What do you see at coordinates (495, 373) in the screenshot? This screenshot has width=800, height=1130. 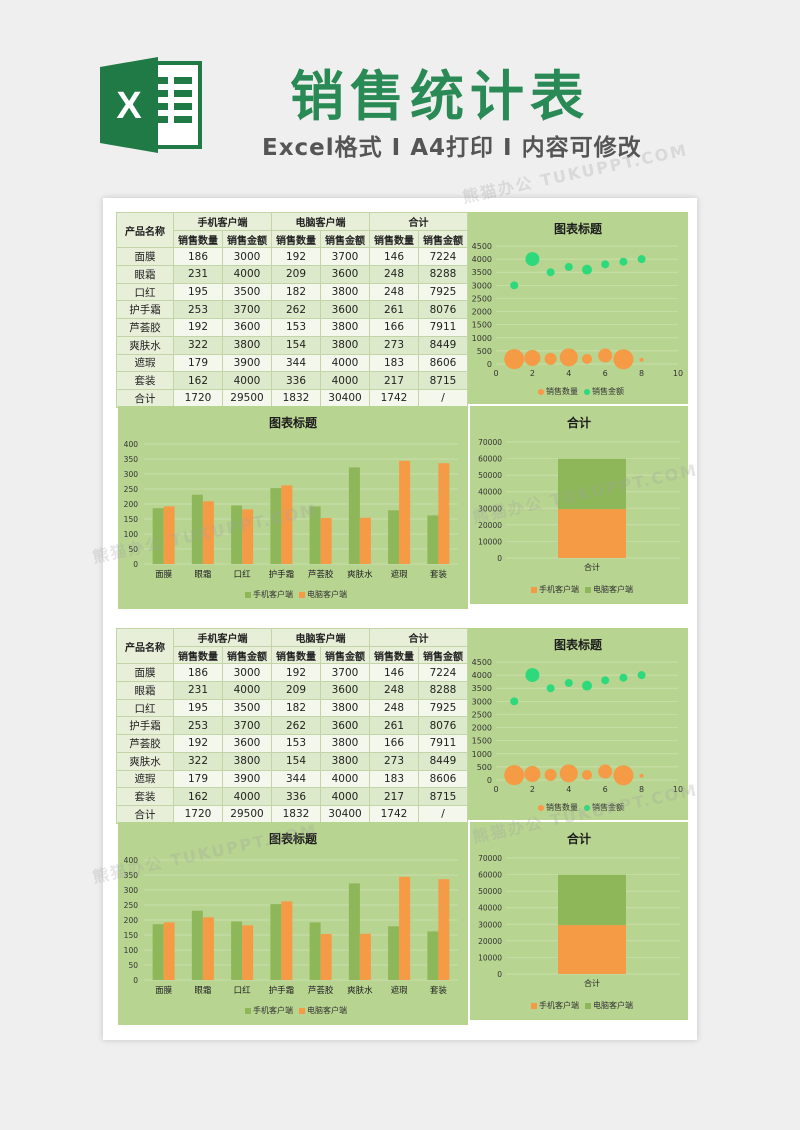 I see `x-tick-label: 0` at bounding box center [495, 373].